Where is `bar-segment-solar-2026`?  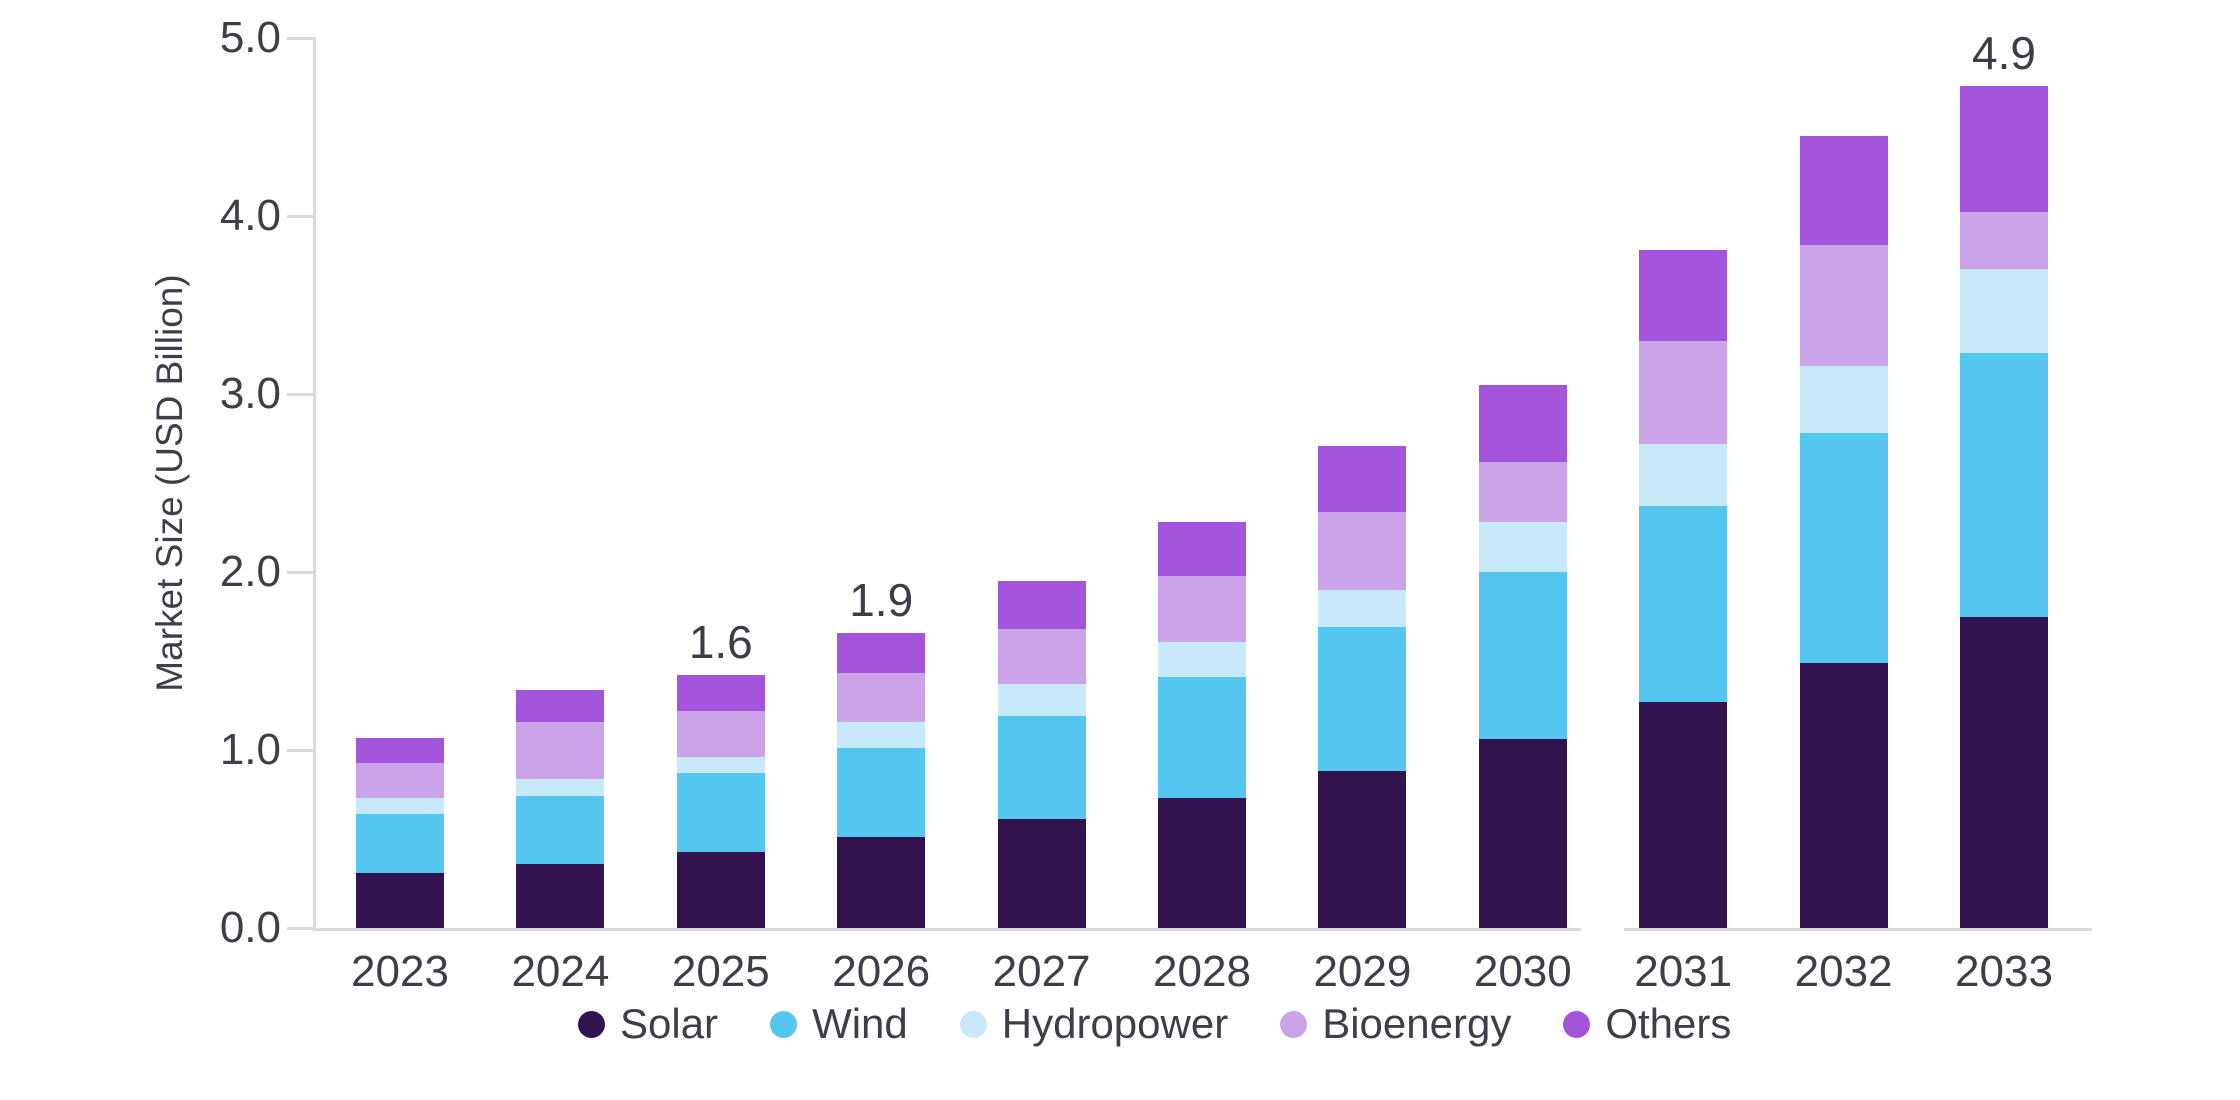
bar-segment-solar-2026 is located at coordinates (881, 882).